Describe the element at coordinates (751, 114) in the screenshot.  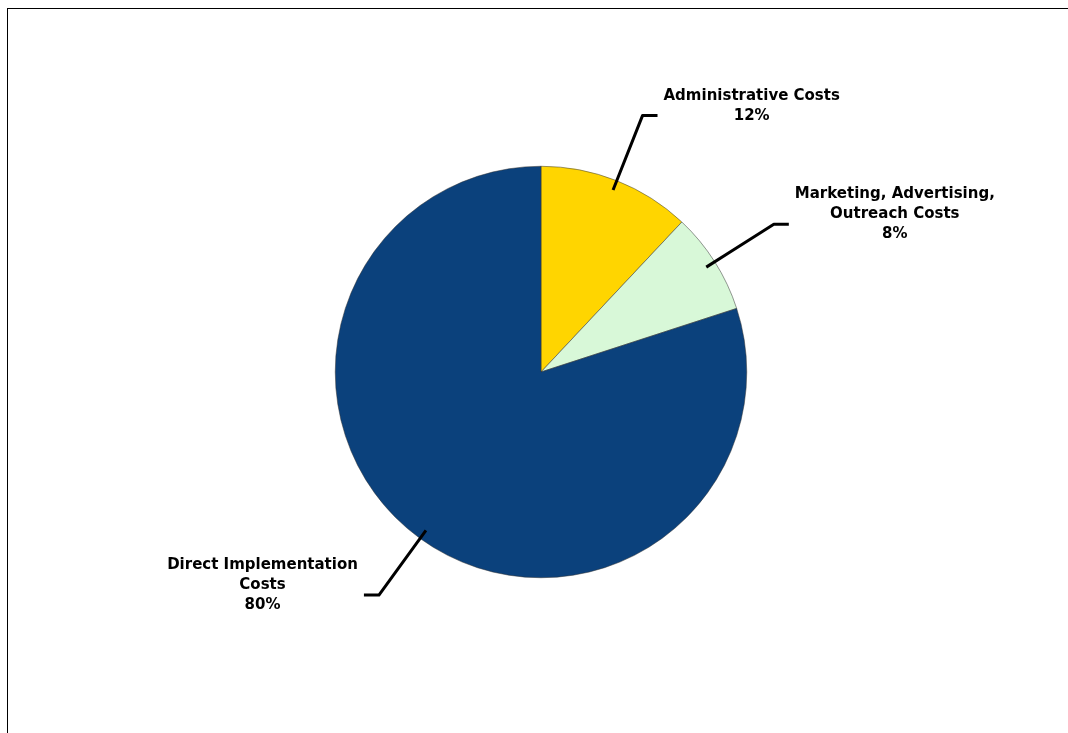
I see `data-label: 12%` at that location.